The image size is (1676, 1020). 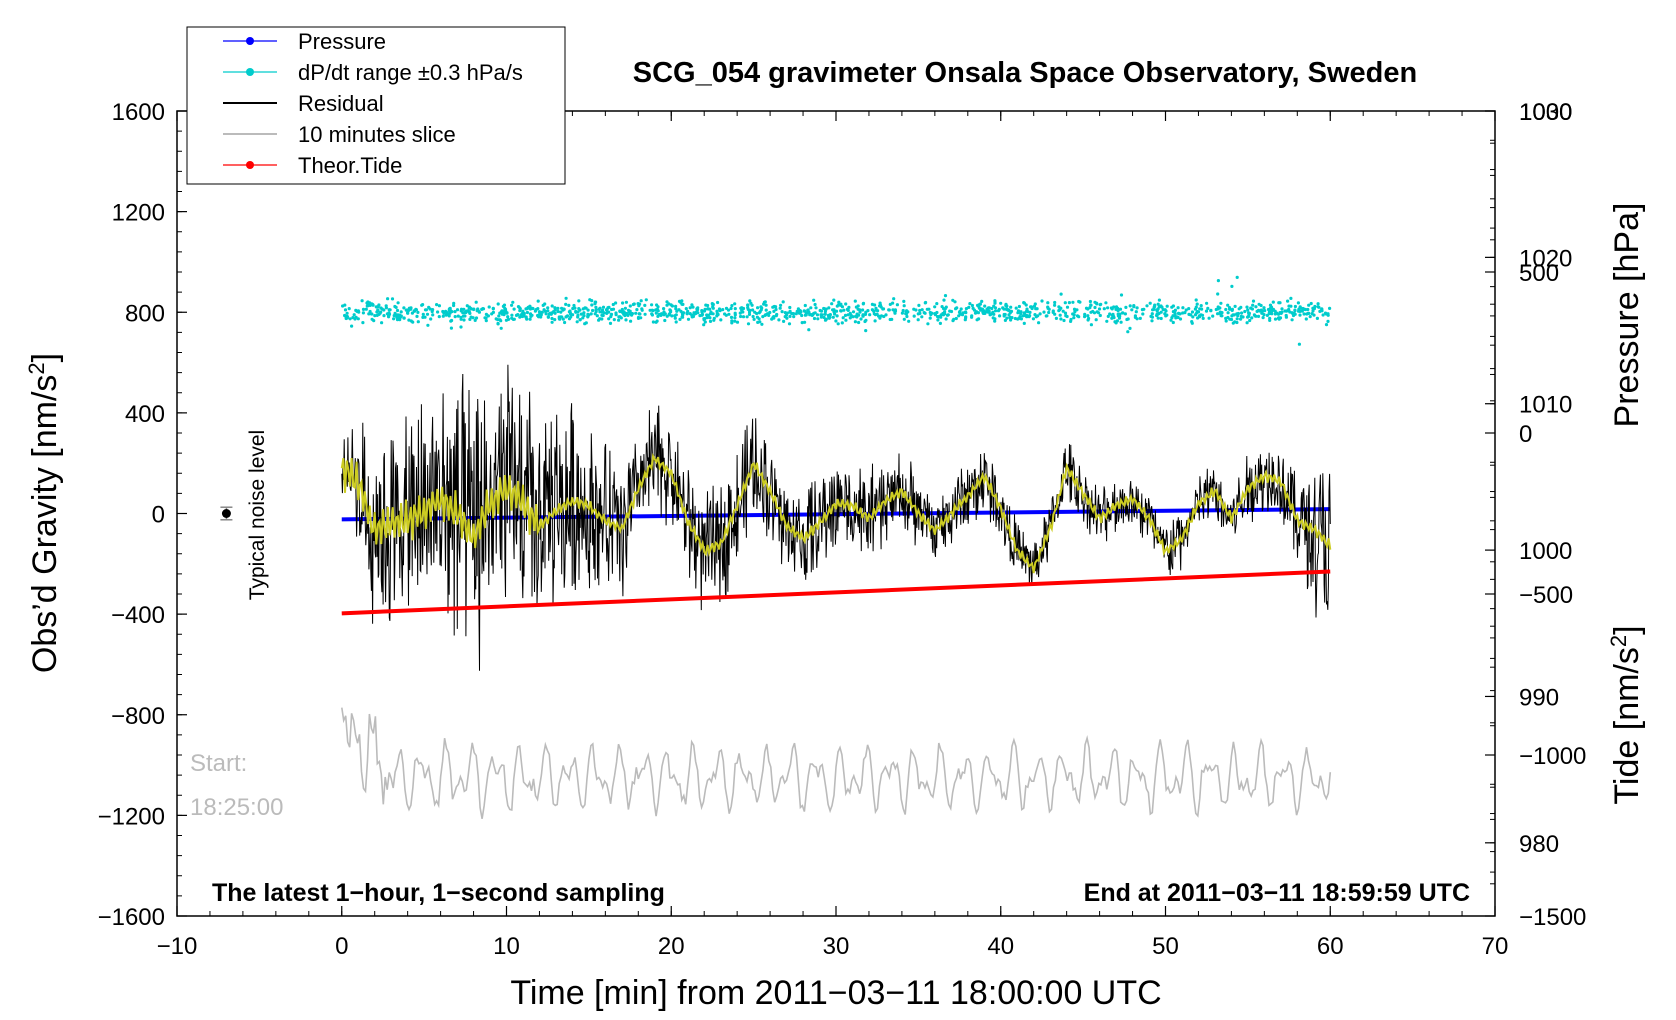 What do you see at coordinates (1627, 315) in the screenshot?
I see `pressure-axis-title: Pressure [hPa]` at bounding box center [1627, 315].